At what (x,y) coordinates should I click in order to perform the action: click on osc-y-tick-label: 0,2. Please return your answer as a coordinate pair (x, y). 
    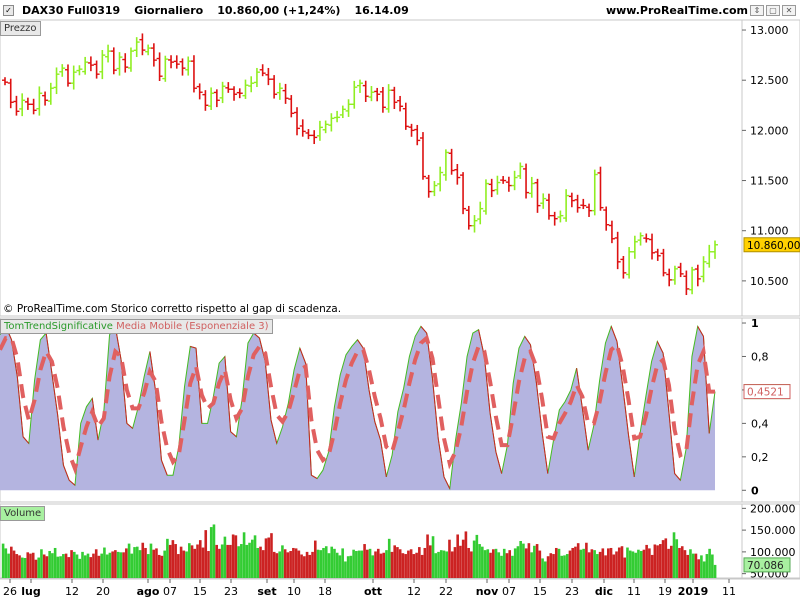
    Looking at the image, I should click on (760, 457).